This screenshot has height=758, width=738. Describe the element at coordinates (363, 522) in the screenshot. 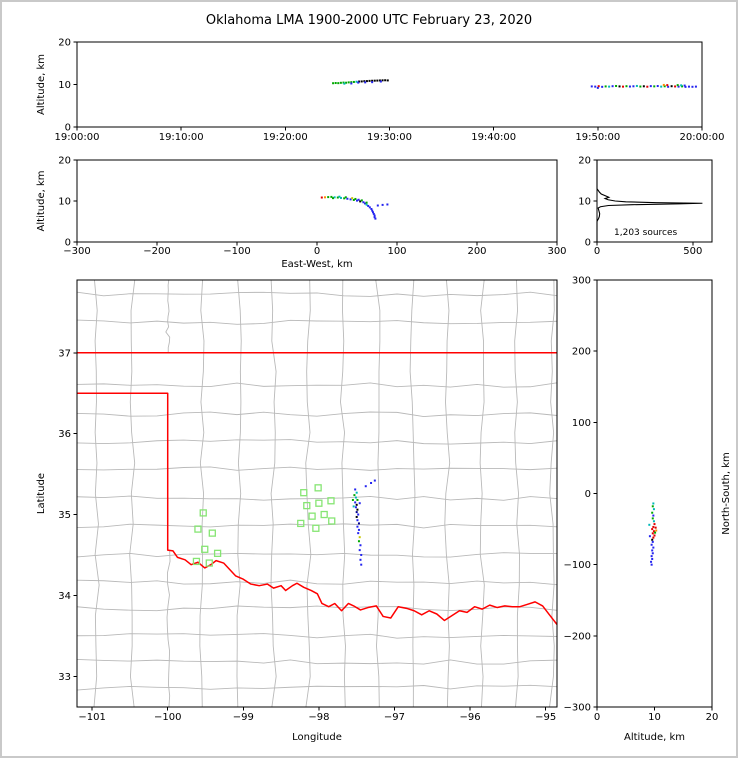

I see `source-points` at that location.